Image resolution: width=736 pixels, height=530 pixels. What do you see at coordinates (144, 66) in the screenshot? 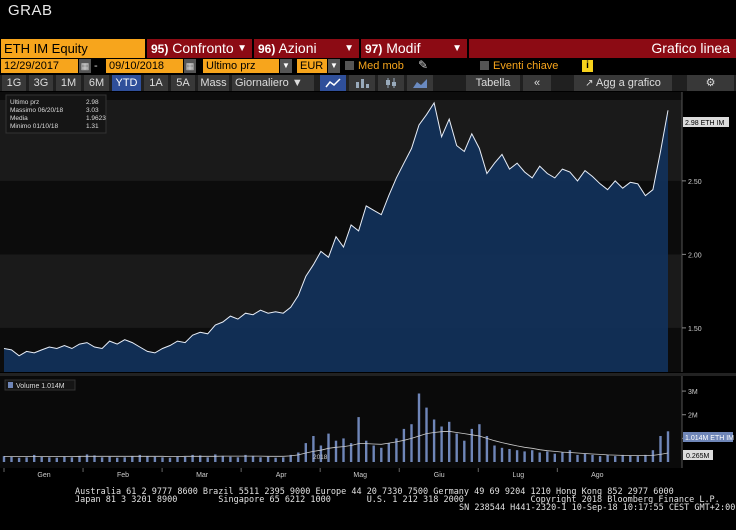
I see `end-date-field: 09/10/2018` at bounding box center [144, 66].